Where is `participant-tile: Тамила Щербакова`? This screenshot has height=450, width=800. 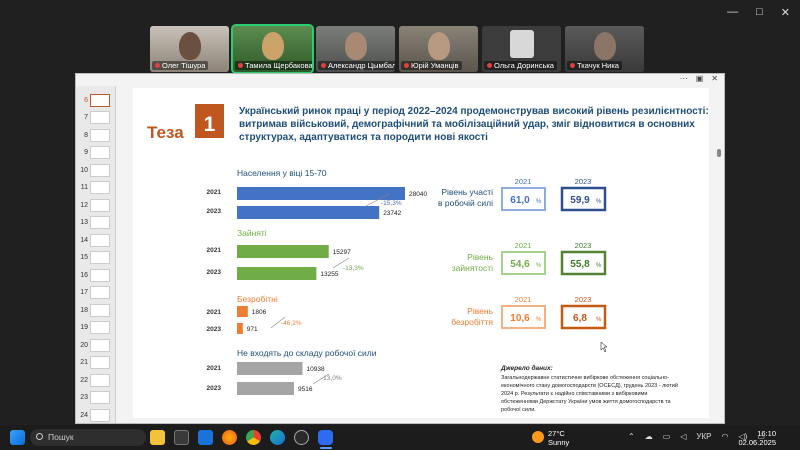 participant-tile: Тамила Щербакова is located at coordinates (272, 49).